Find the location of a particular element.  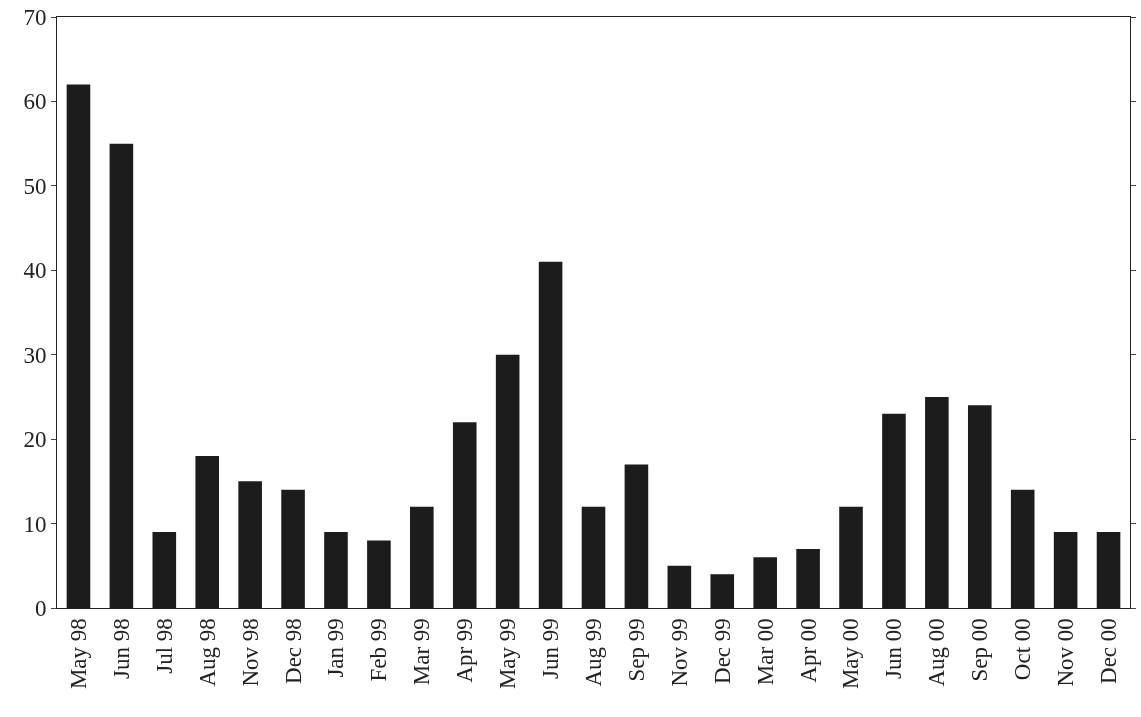

y-tick-label: 10 is located at coordinates (35, 524).